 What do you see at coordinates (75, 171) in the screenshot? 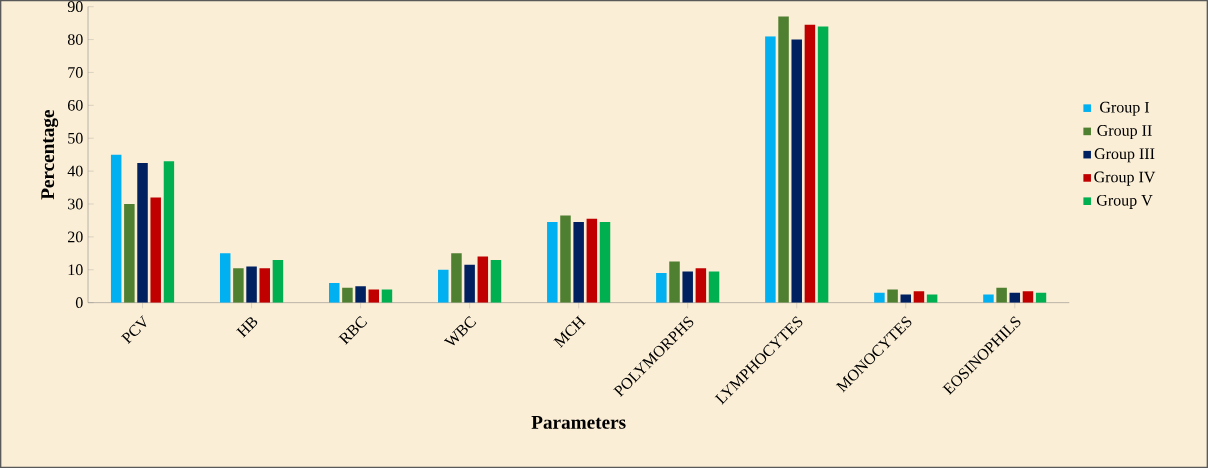
I see `y-tick-label: 40` at bounding box center [75, 171].